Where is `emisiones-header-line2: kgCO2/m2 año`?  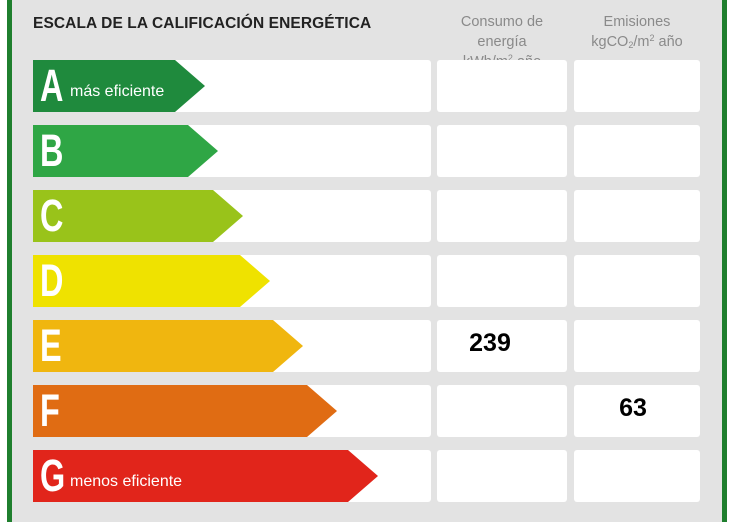
emisiones-header-line2: kgCO2/m2 año is located at coordinates (637, 42).